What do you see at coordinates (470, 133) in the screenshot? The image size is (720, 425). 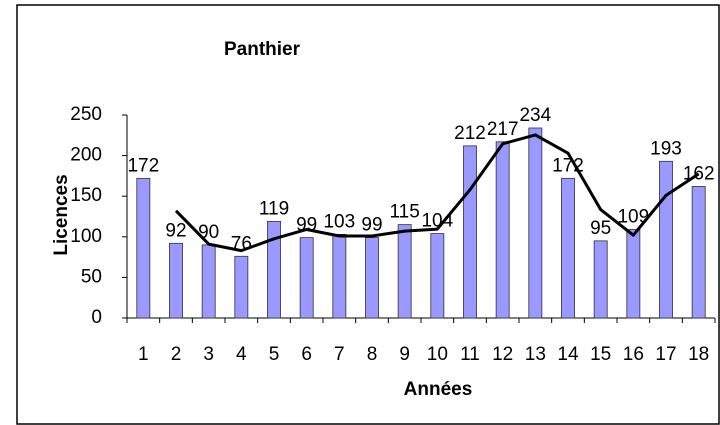 I see `data-label: 212` at bounding box center [470, 133].